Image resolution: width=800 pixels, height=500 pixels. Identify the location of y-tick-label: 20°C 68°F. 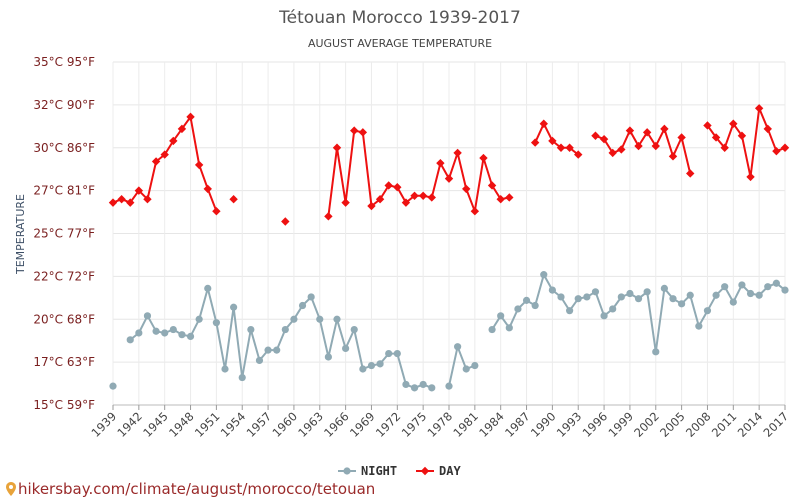
(64, 319).